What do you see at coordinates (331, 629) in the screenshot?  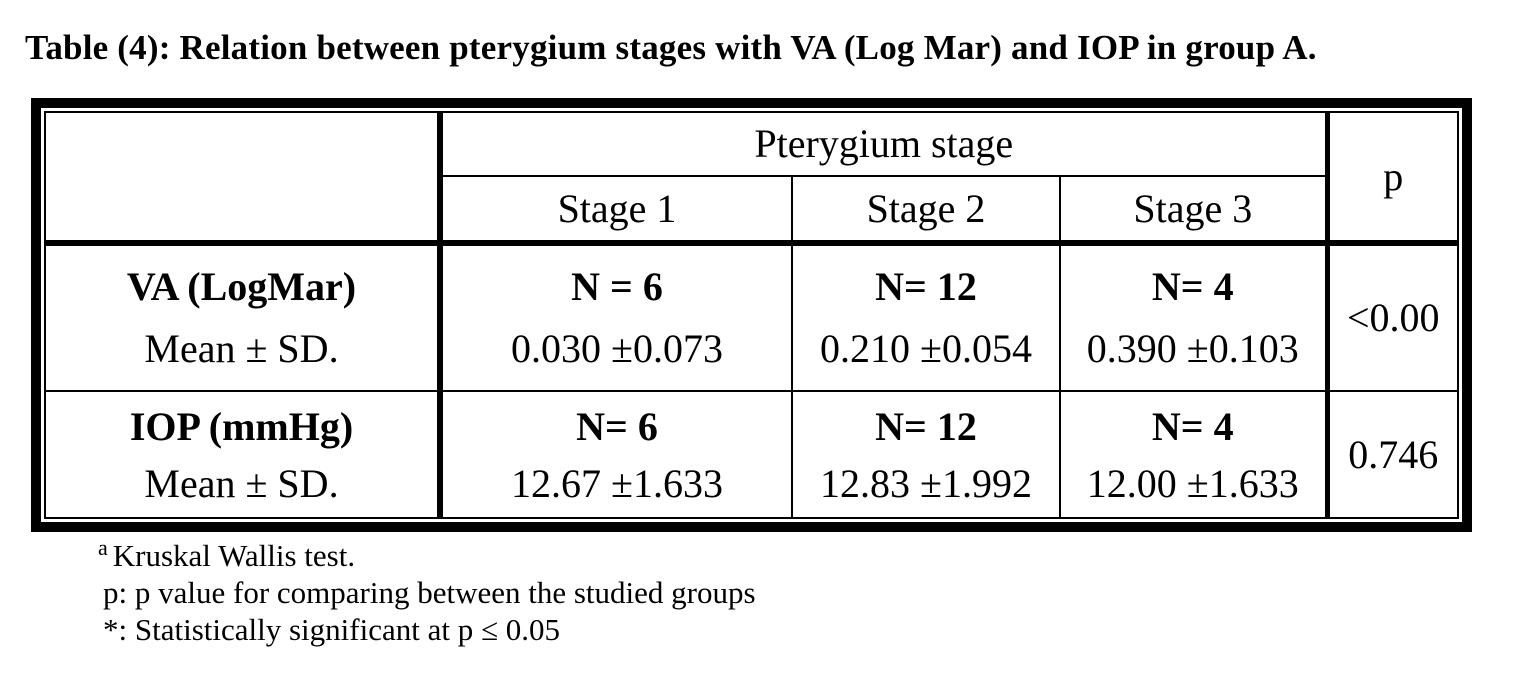 I see `footnote-significance-text: *: Statistically significant at p ≤ 0.05` at bounding box center [331, 629].